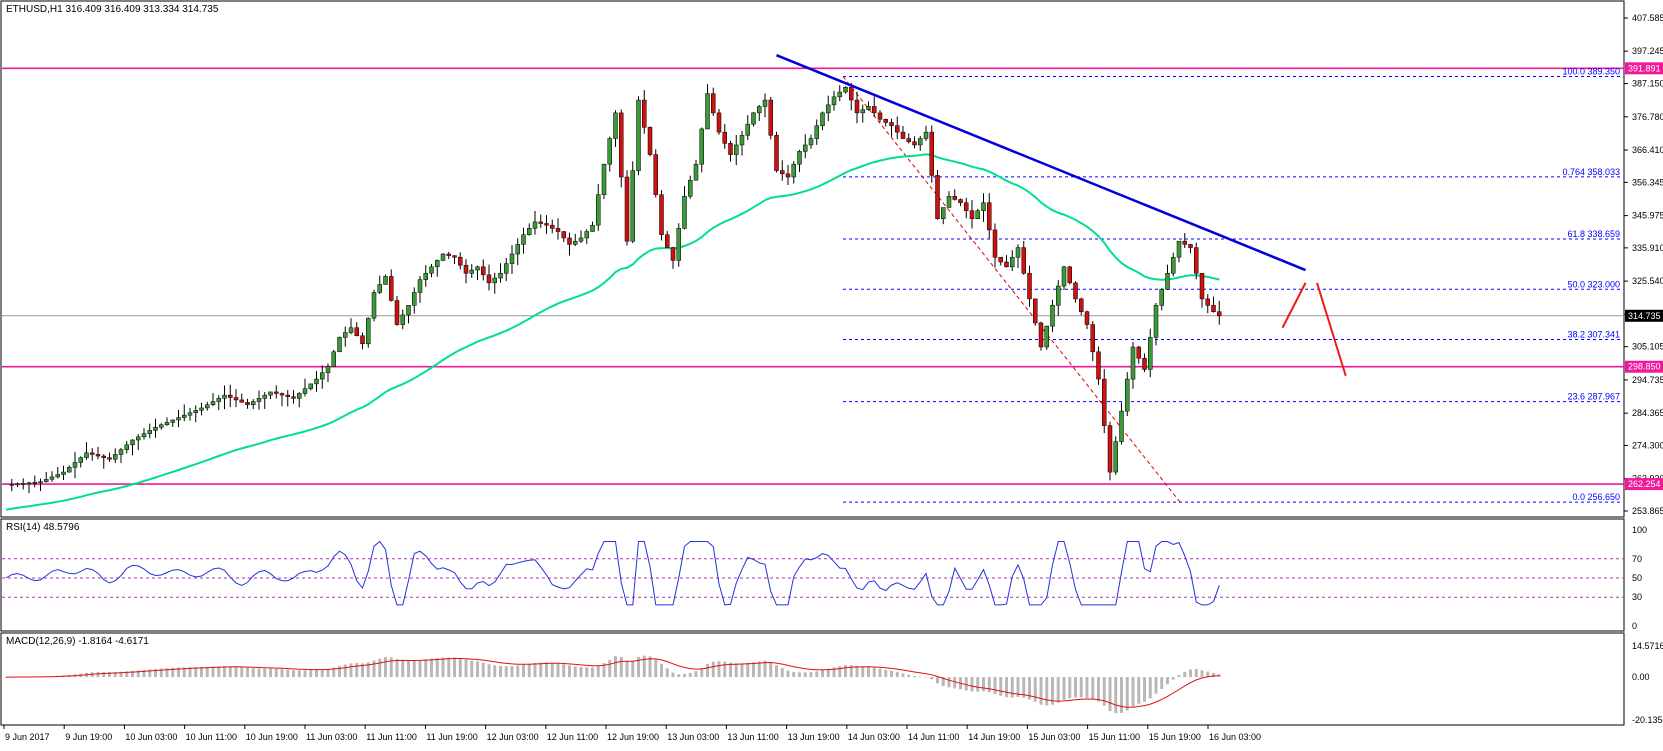 This screenshot has height=751, width=1663. I want to click on rsi-tick-label: 30, so click(1637, 597).